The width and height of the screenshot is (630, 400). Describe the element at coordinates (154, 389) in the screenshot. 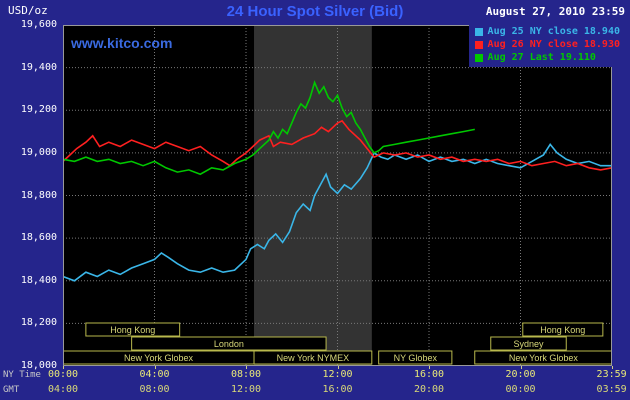

I see `gmt-tick-label: 08:00` at that location.